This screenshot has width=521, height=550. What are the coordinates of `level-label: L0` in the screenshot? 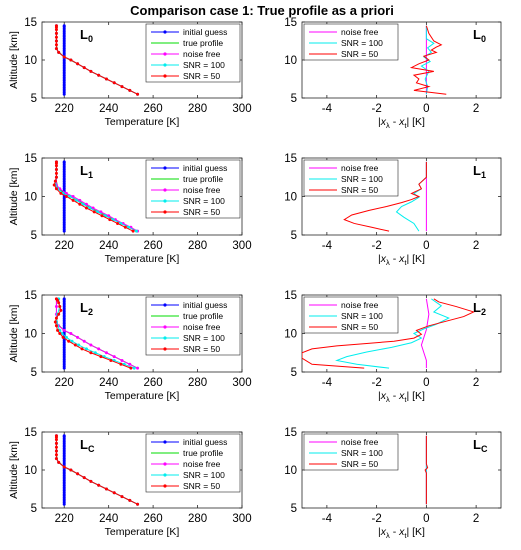 It's located at (86, 35).